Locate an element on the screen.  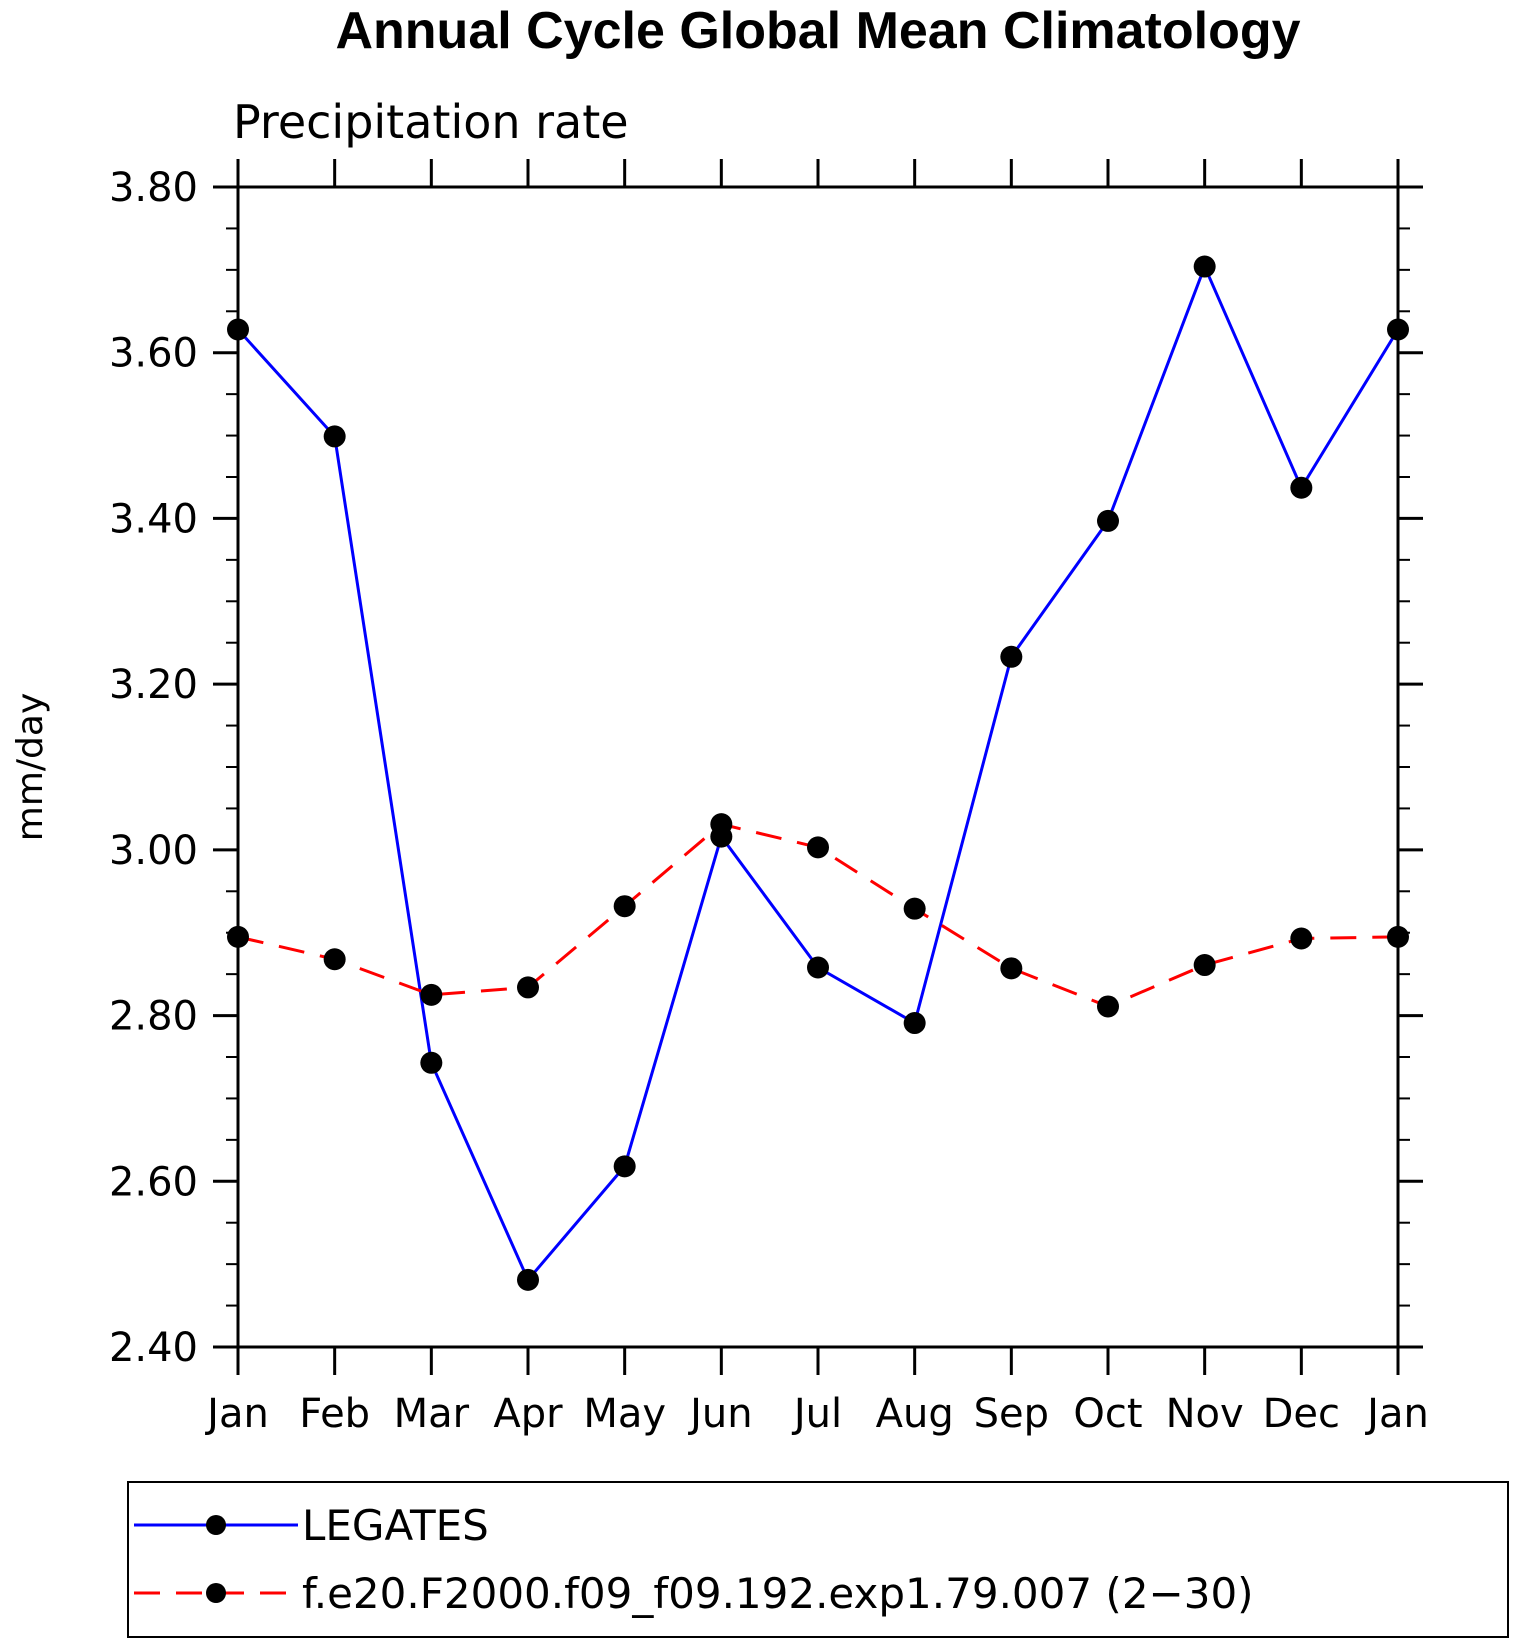
chart-title: Annual Cycle Global Mean Climatology is located at coordinates (817, 31).